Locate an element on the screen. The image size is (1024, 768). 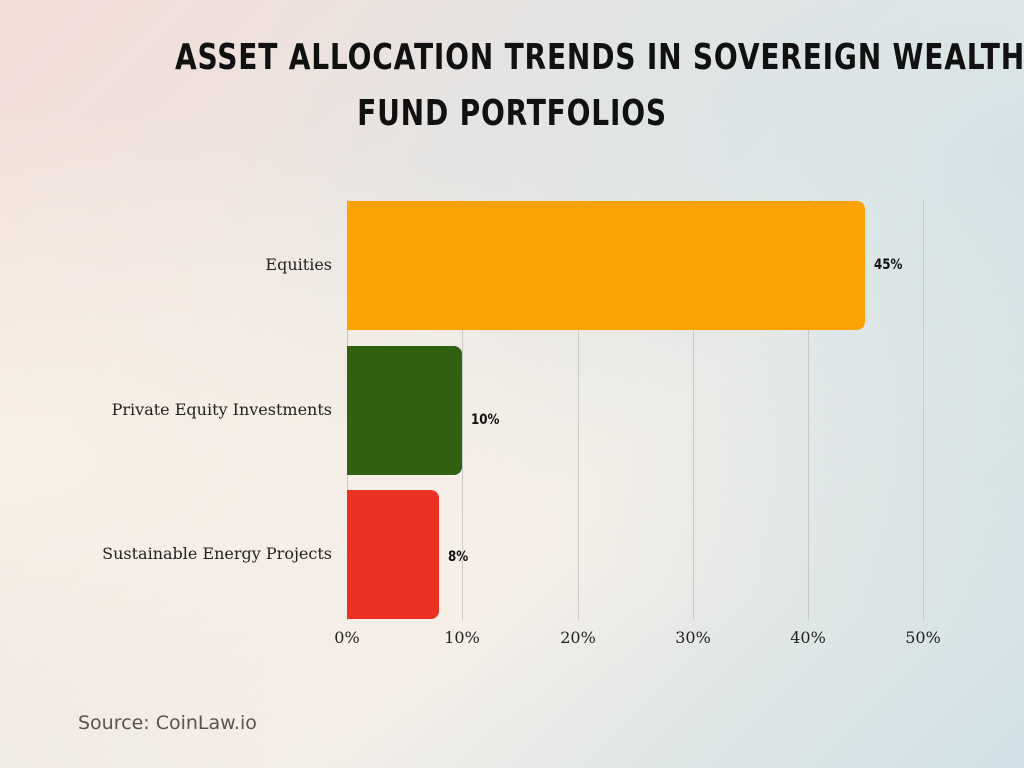
x-tick-50: 50% is located at coordinates (923, 637).